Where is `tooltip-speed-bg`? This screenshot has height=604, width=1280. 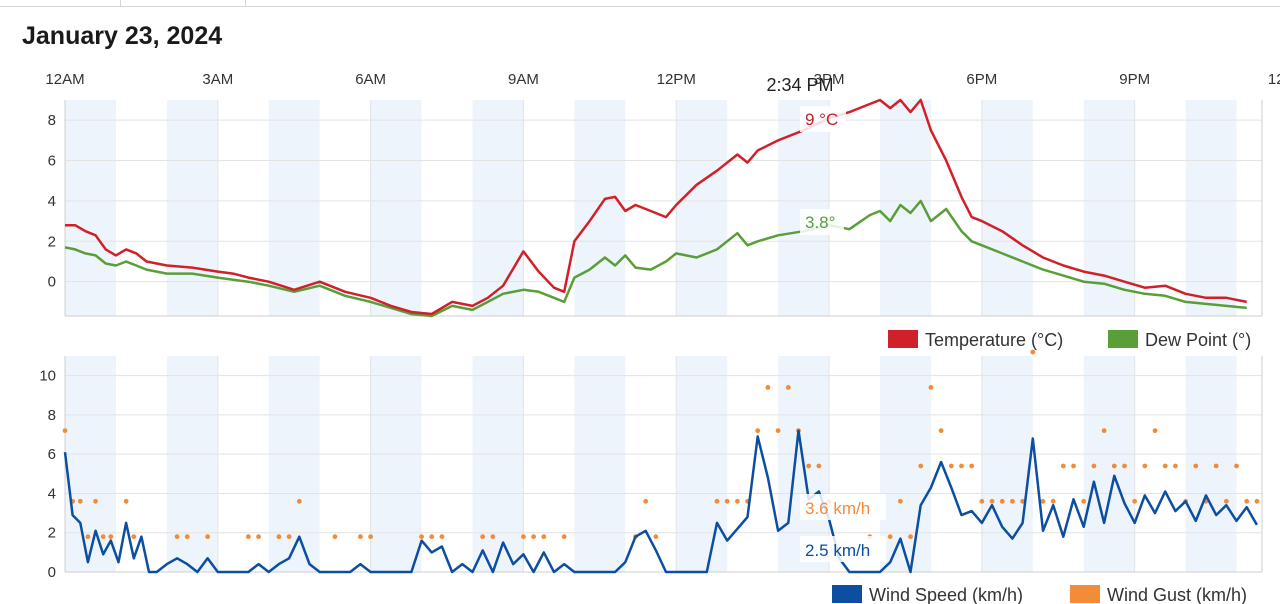 tooltip-speed-bg is located at coordinates (843, 549).